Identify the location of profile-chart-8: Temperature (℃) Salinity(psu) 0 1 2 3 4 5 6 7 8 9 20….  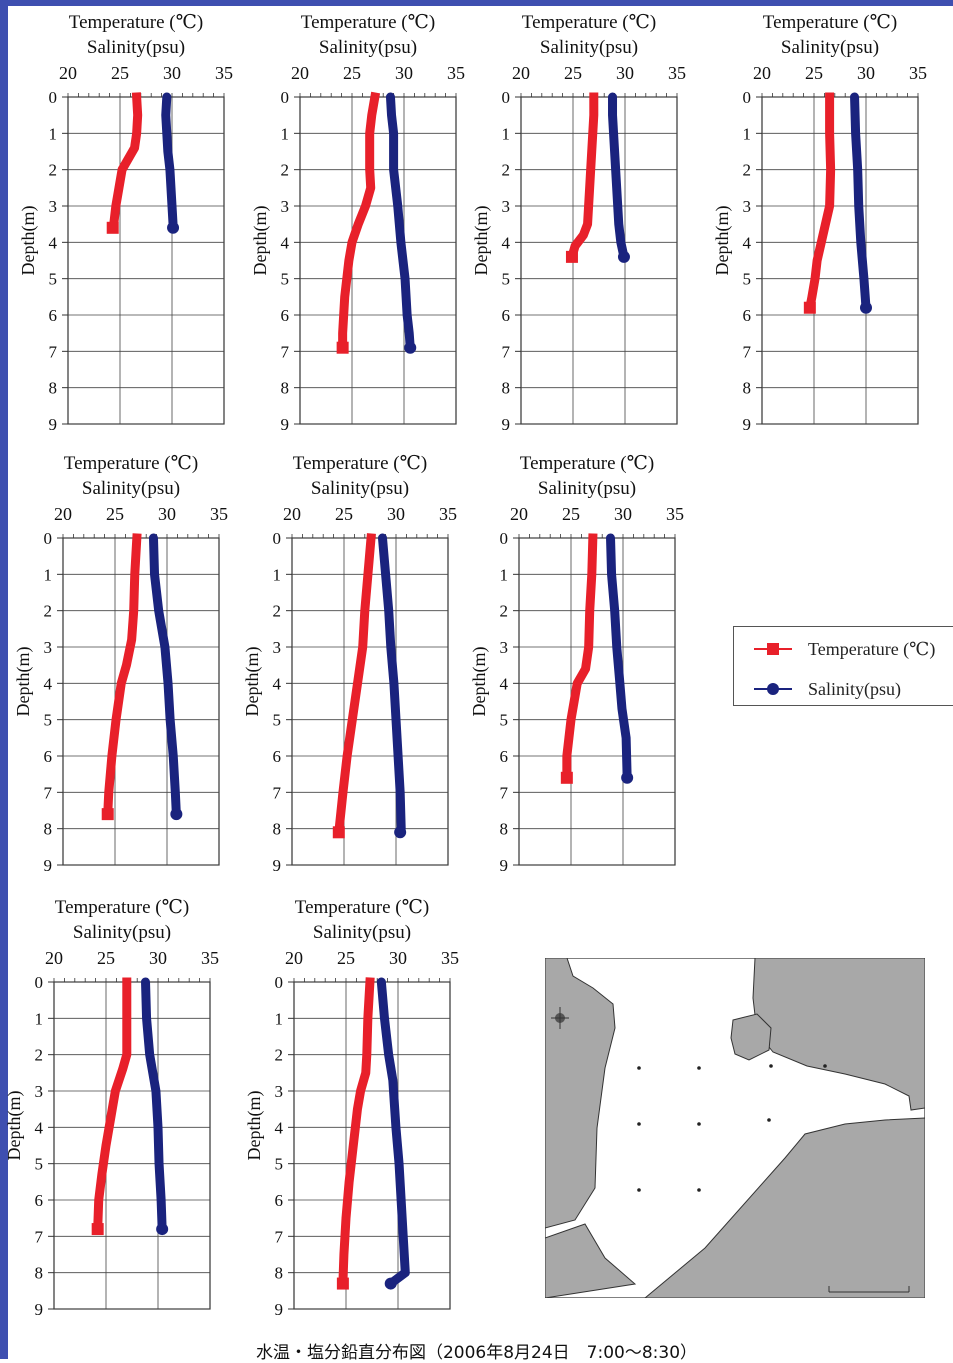
(111, 1108).